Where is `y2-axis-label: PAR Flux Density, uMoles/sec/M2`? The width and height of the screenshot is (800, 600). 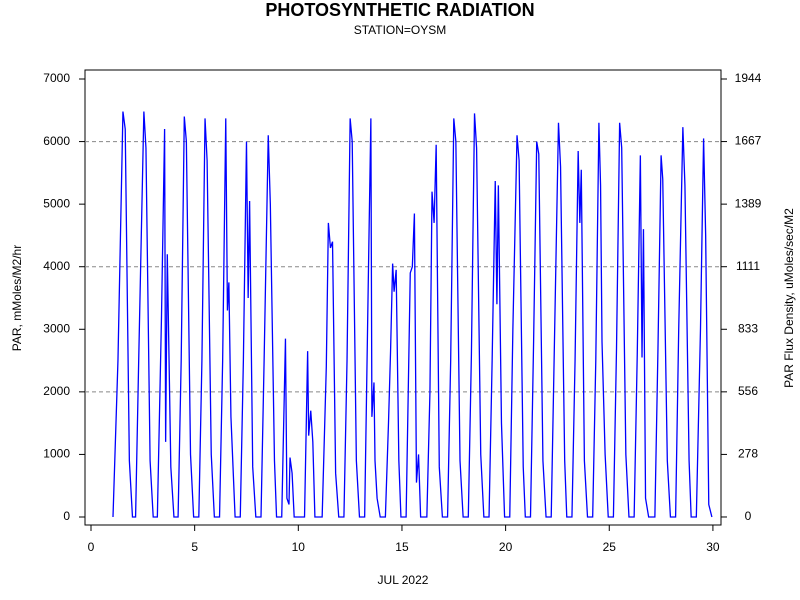 y2-axis-label: PAR Flux Density, uMoles/sec/M2 is located at coordinates (789, 298).